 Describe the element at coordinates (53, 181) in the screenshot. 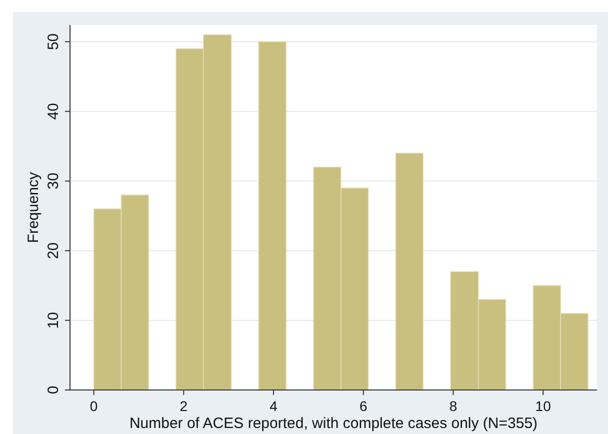

I see `y-tick-label: 30` at that location.